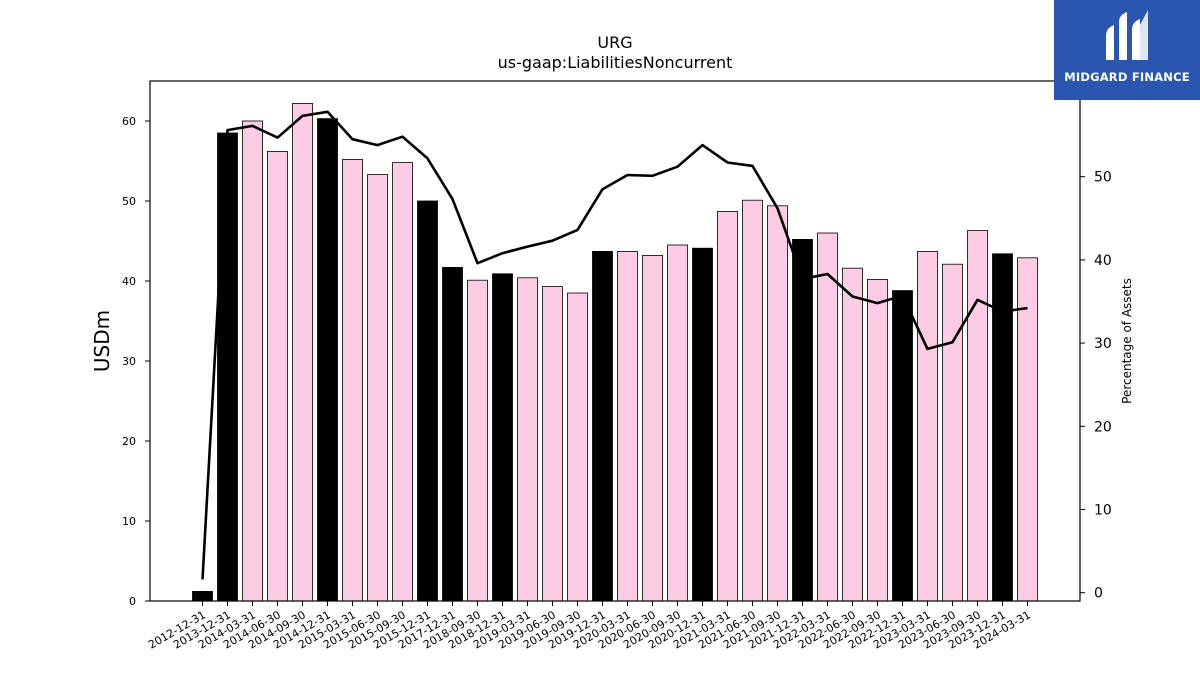  What do you see at coordinates (1103, 178) in the screenshot?
I see `y2-tick-label: 50` at bounding box center [1103, 178].